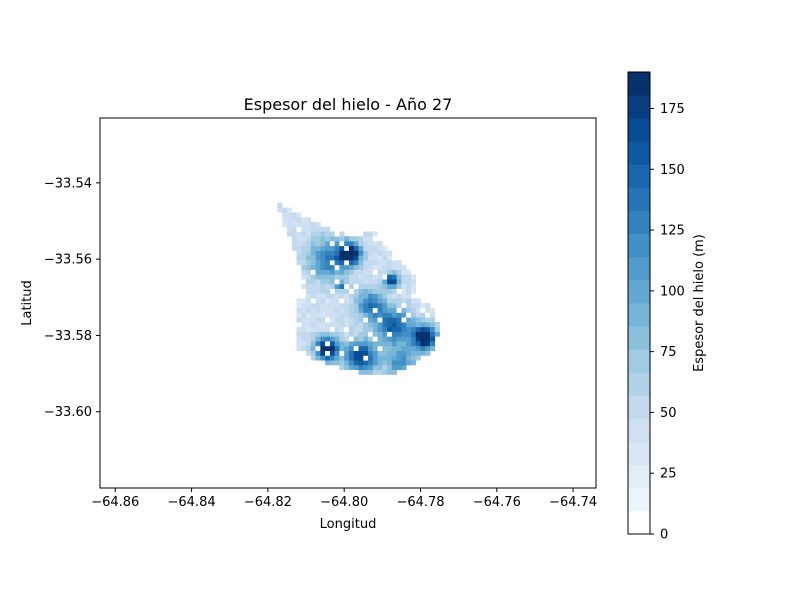  What do you see at coordinates (72, 298) in the screenshot?
I see `y-axis: −33.54 −33.56 −33.58 −33.60` at bounding box center [72, 298].